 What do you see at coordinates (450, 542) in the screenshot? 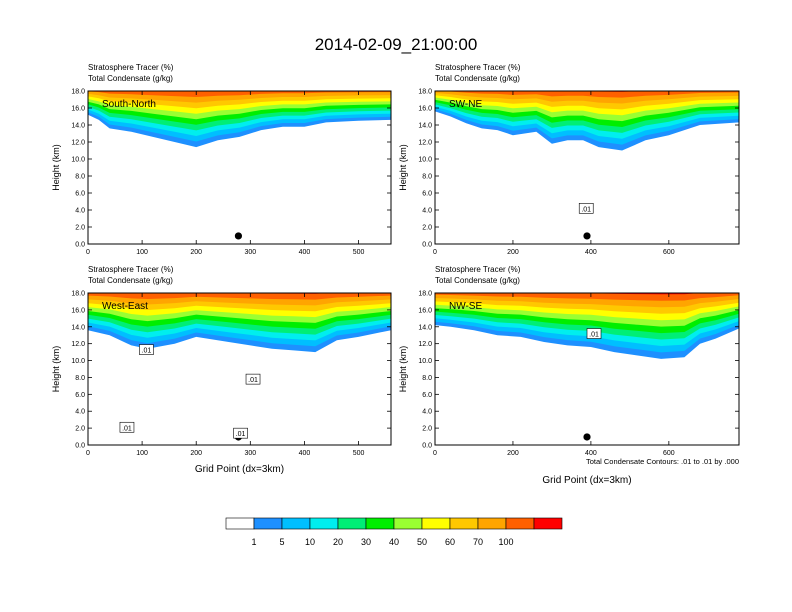
I see `colorbar-label: 60` at bounding box center [450, 542].